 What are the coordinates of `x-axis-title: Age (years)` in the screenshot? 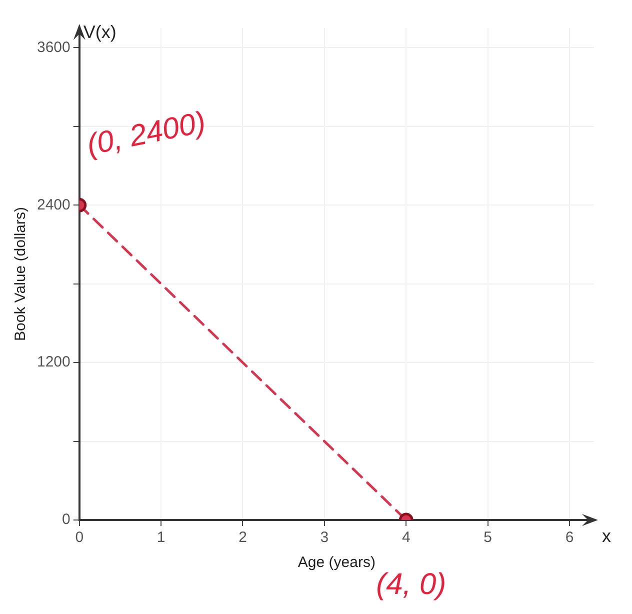 It's located at (337, 563).